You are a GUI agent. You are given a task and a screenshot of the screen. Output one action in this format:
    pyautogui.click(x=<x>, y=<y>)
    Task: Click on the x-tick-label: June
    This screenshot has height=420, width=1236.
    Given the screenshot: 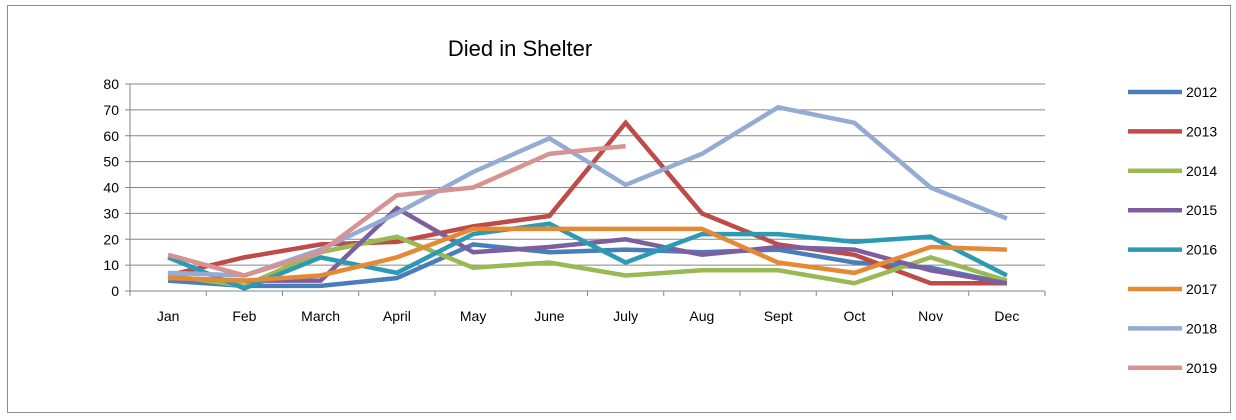 What is the action you would take?
    pyautogui.click(x=549, y=316)
    